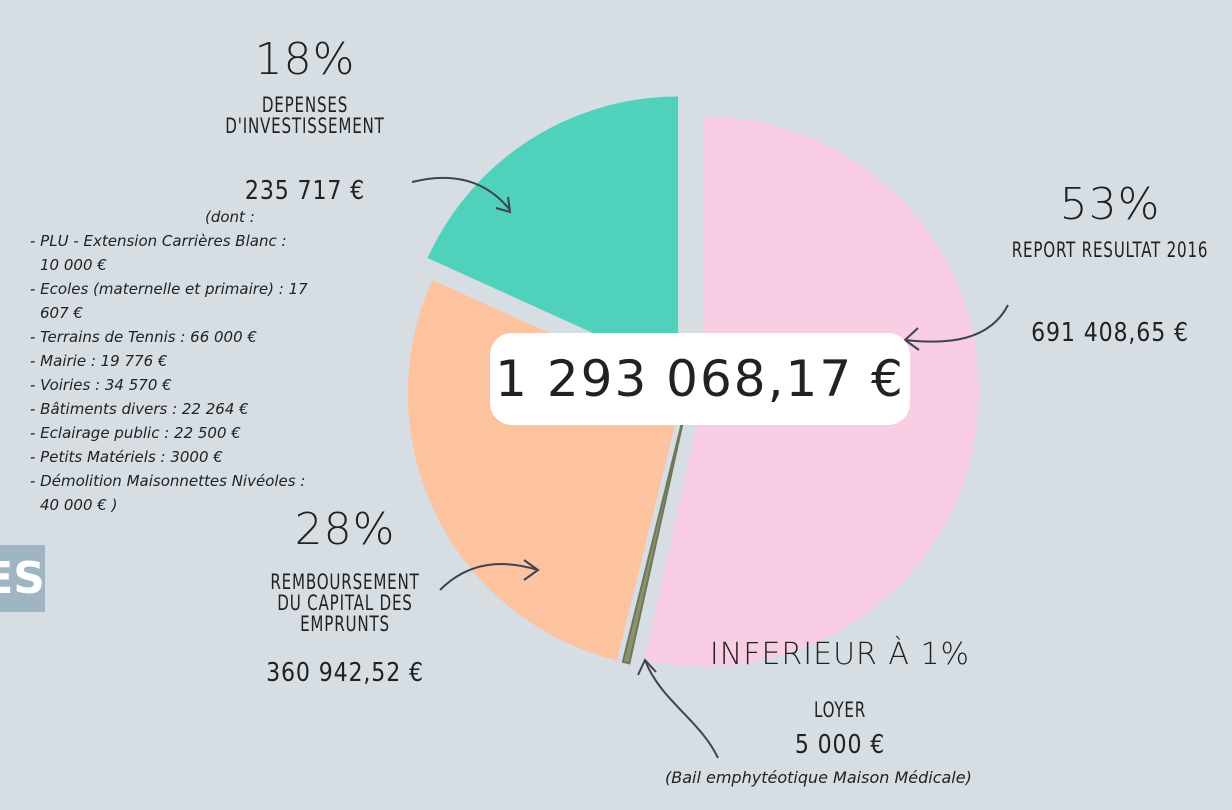  I want to click on value-label: 691 408,65 €, so click(1110, 333).